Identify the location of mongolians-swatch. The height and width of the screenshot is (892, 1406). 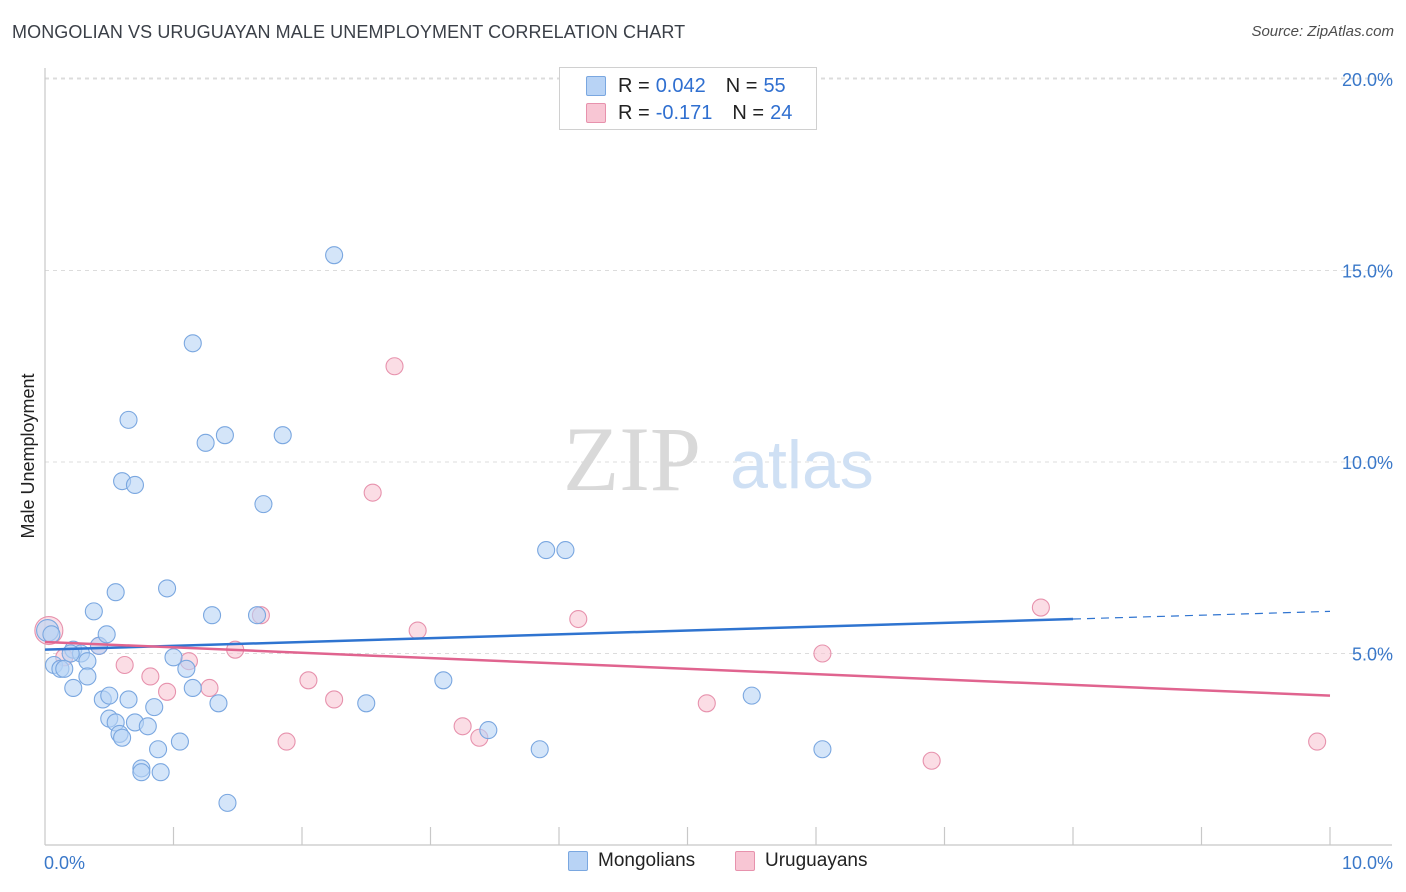
(596, 86).